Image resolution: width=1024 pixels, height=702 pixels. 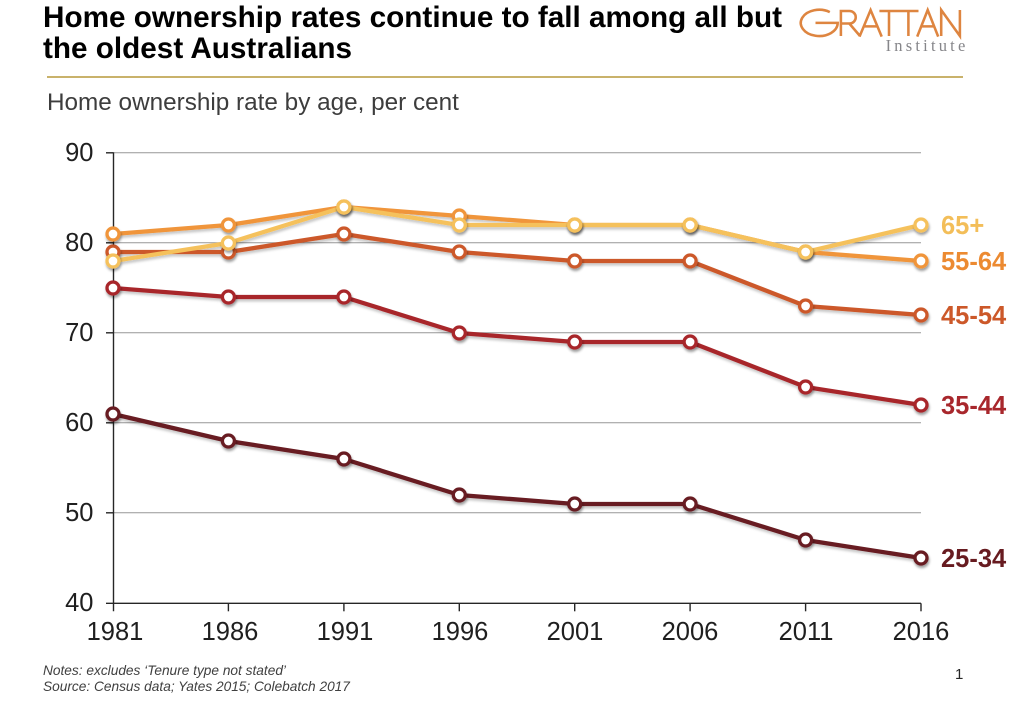 I want to click on svg-text: 90, so click(x=79, y=153).